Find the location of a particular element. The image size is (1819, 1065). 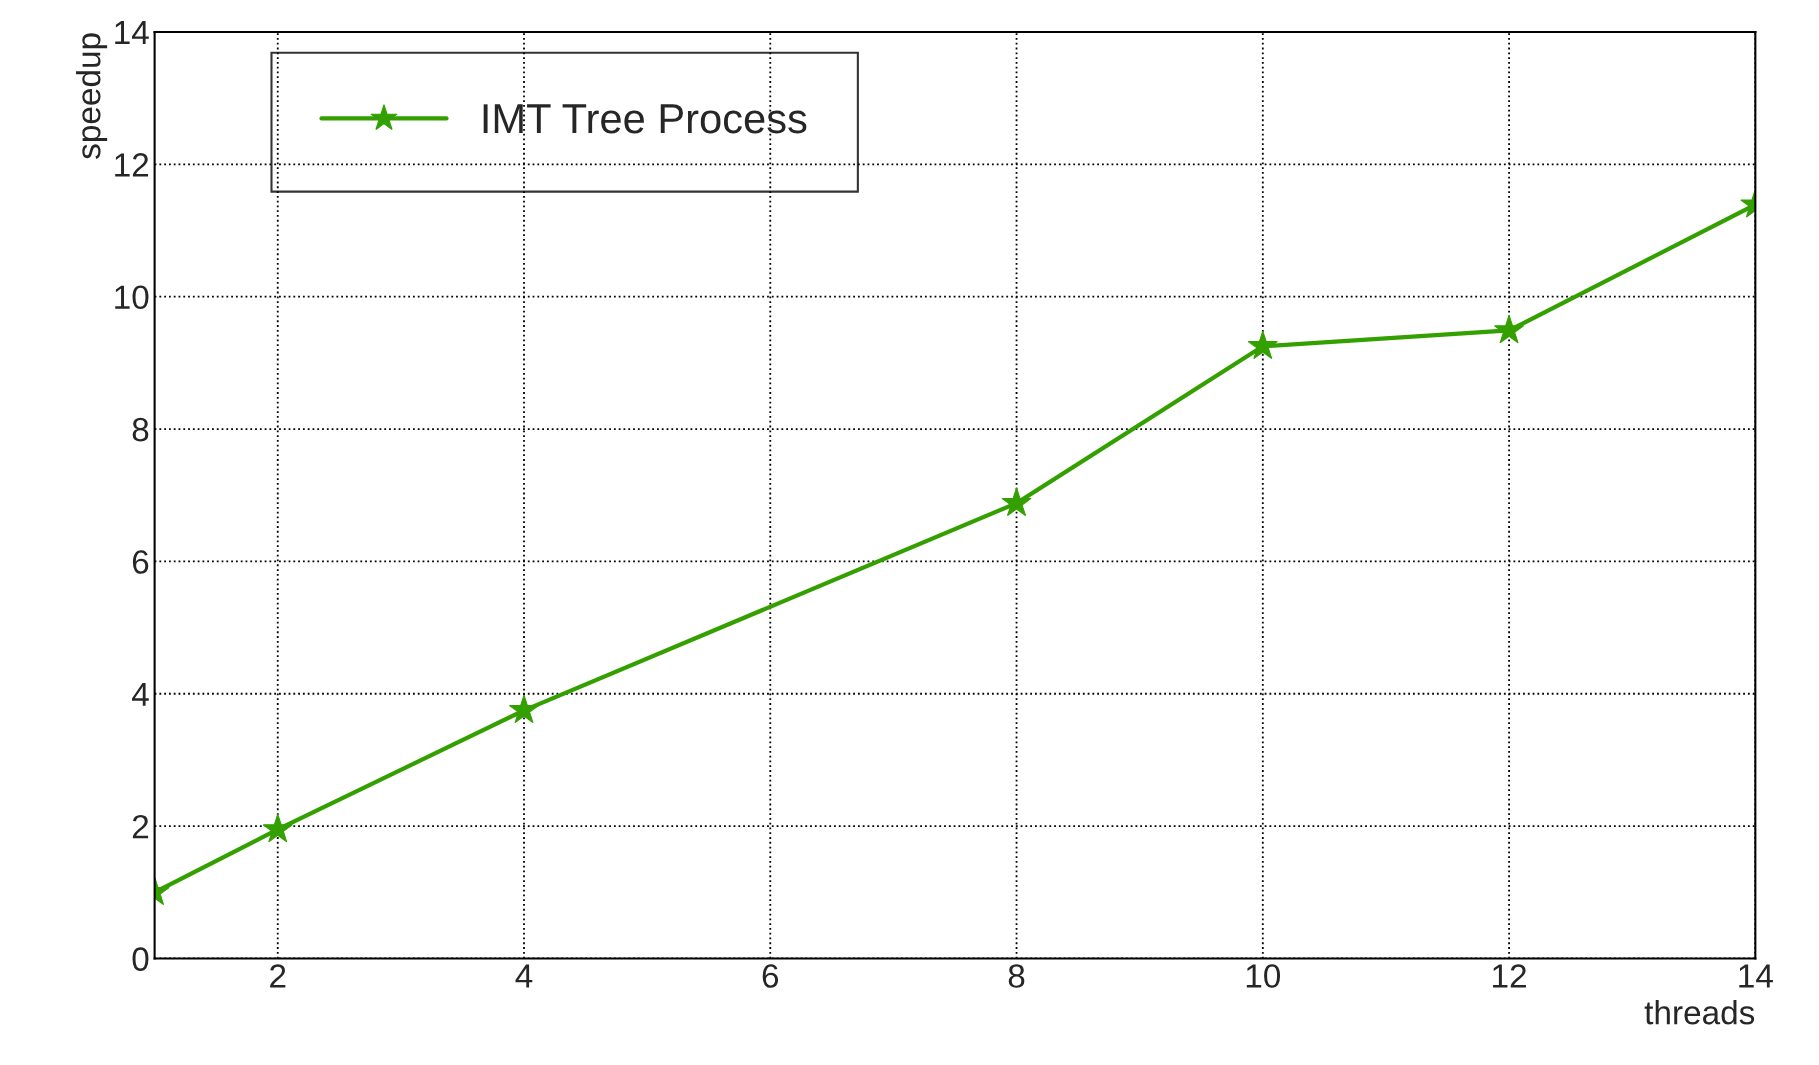

y-axis-title: speedup is located at coordinates (92, 96).